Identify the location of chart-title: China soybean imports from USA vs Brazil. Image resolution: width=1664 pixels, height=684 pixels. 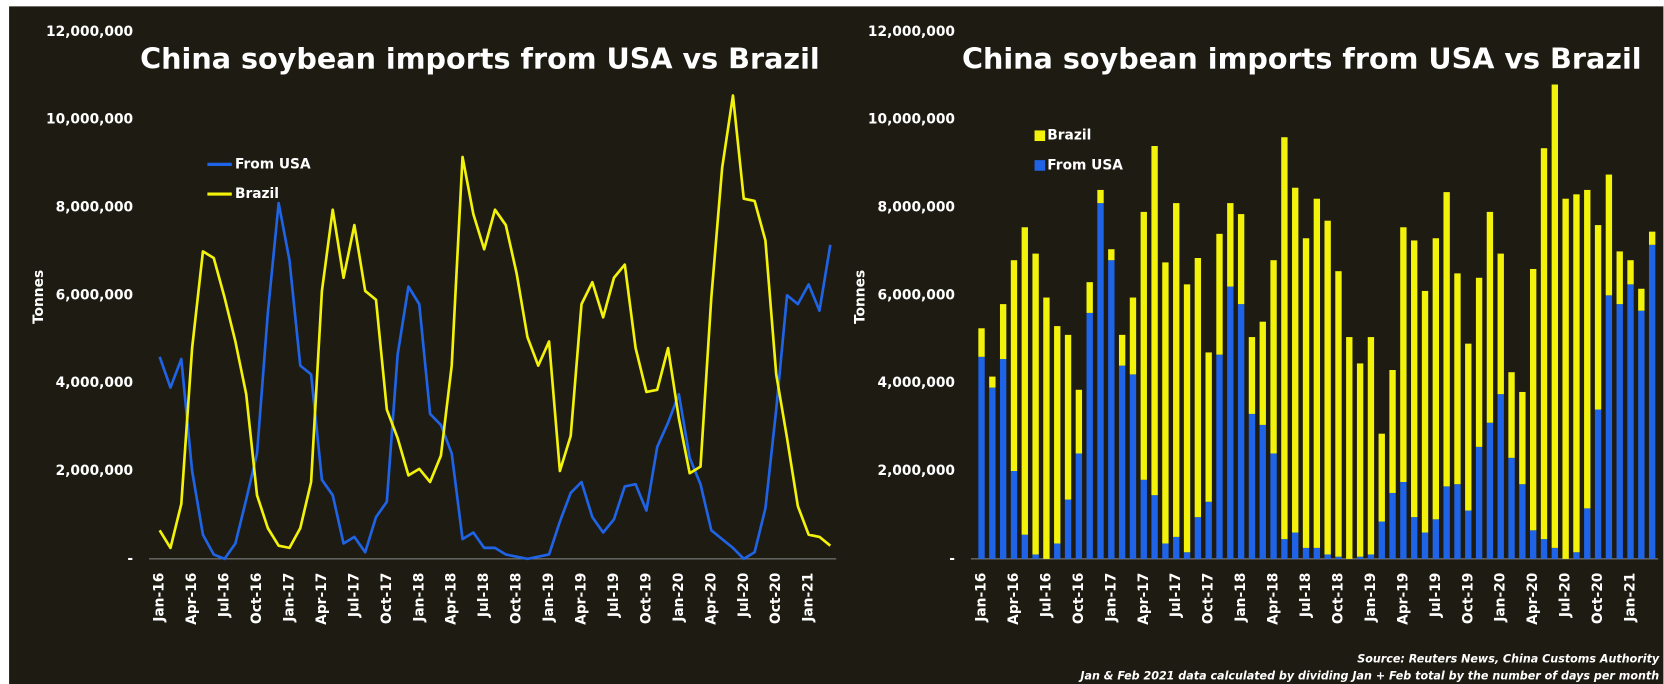
(480, 58).